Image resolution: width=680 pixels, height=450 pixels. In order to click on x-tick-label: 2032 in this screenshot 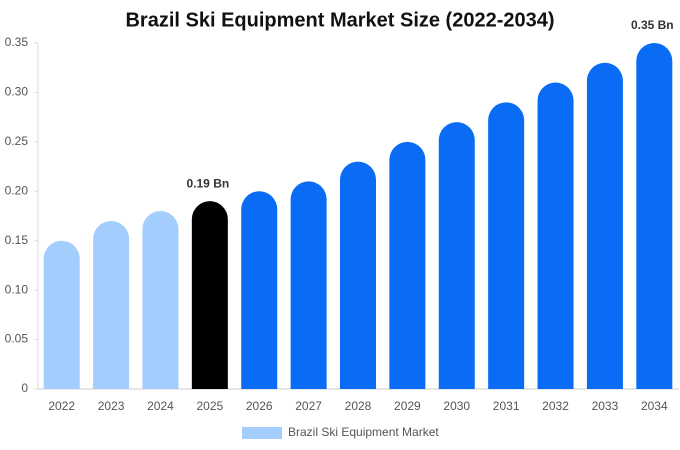, I will do `click(555, 406)`.